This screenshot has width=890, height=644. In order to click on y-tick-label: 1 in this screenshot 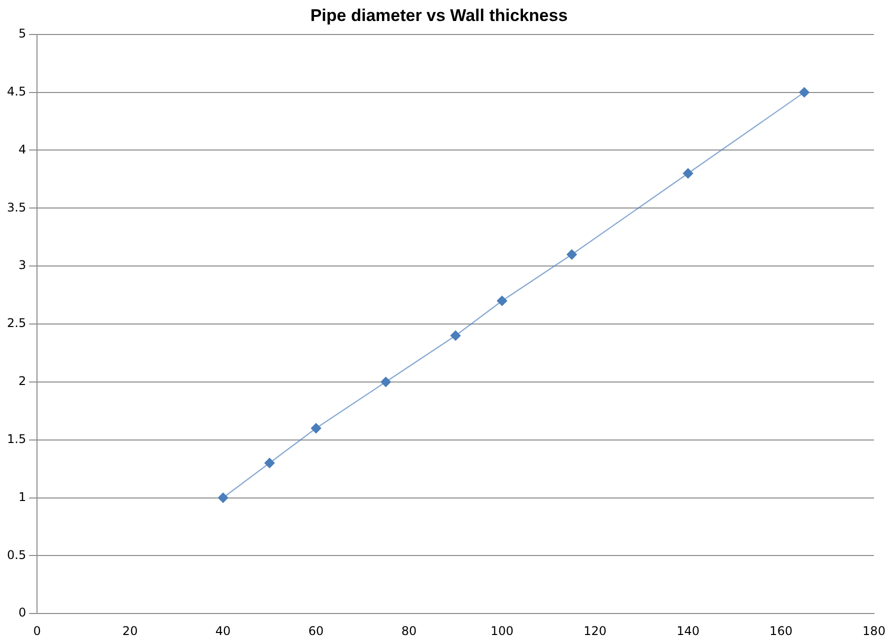, I will do `click(22, 497)`.